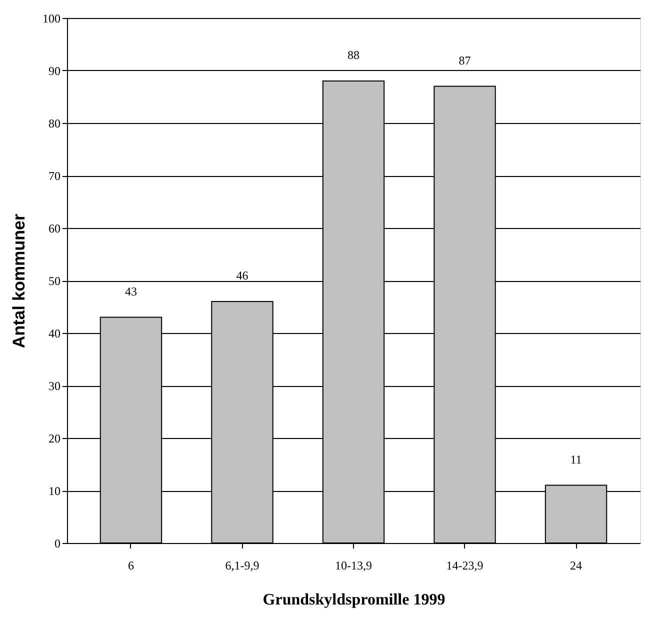 This screenshot has width=655, height=617. I want to click on y-tick-label: 90, so click(54, 71).